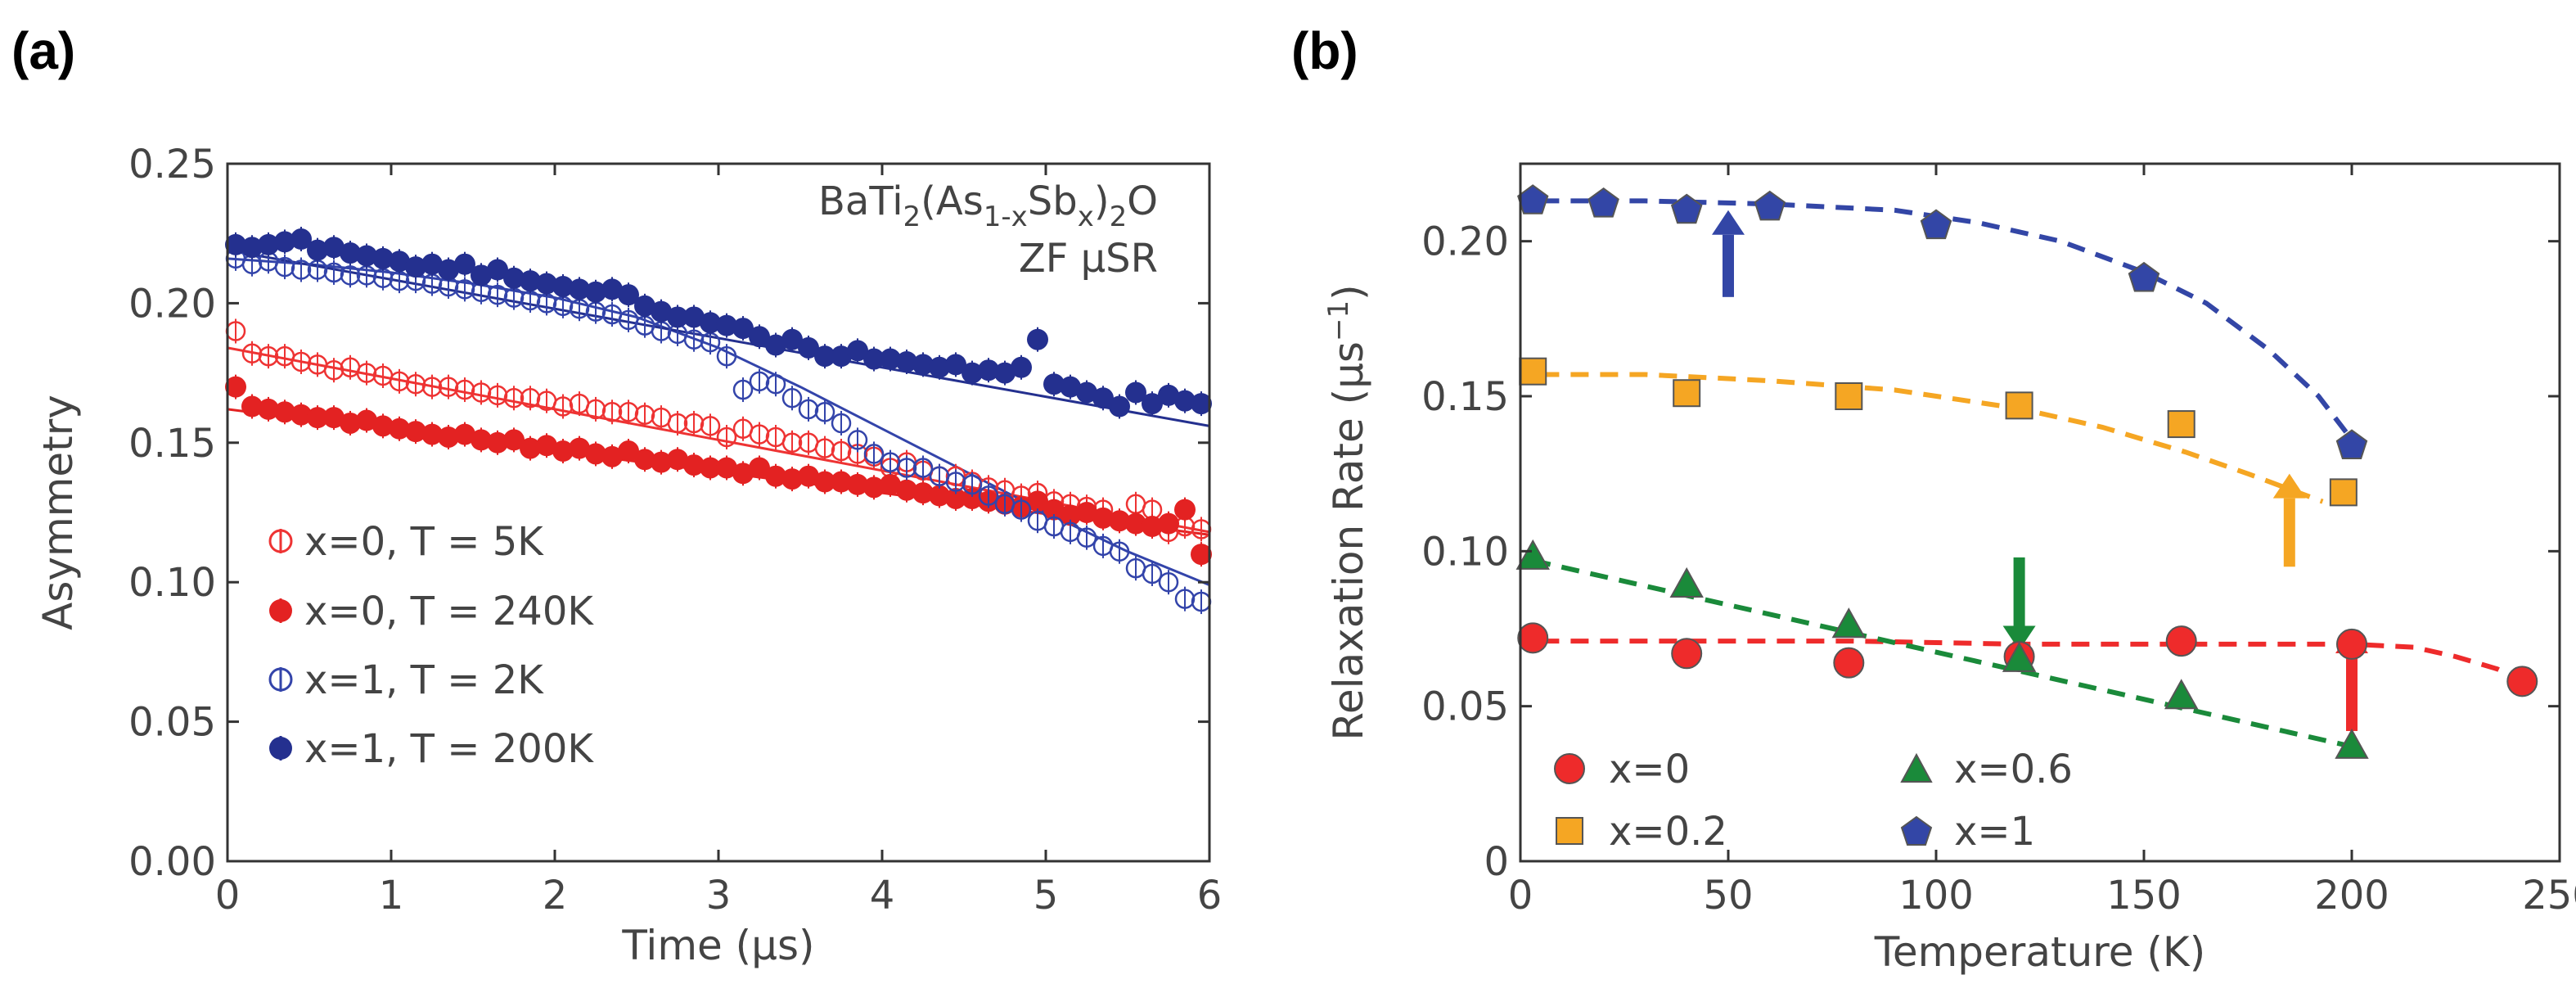 The image size is (2576, 1002). What do you see at coordinates (1465, 707) in the screenshot?
I see `chart-b-ytick-label: 0.05` at bounding box center [1465, 707].